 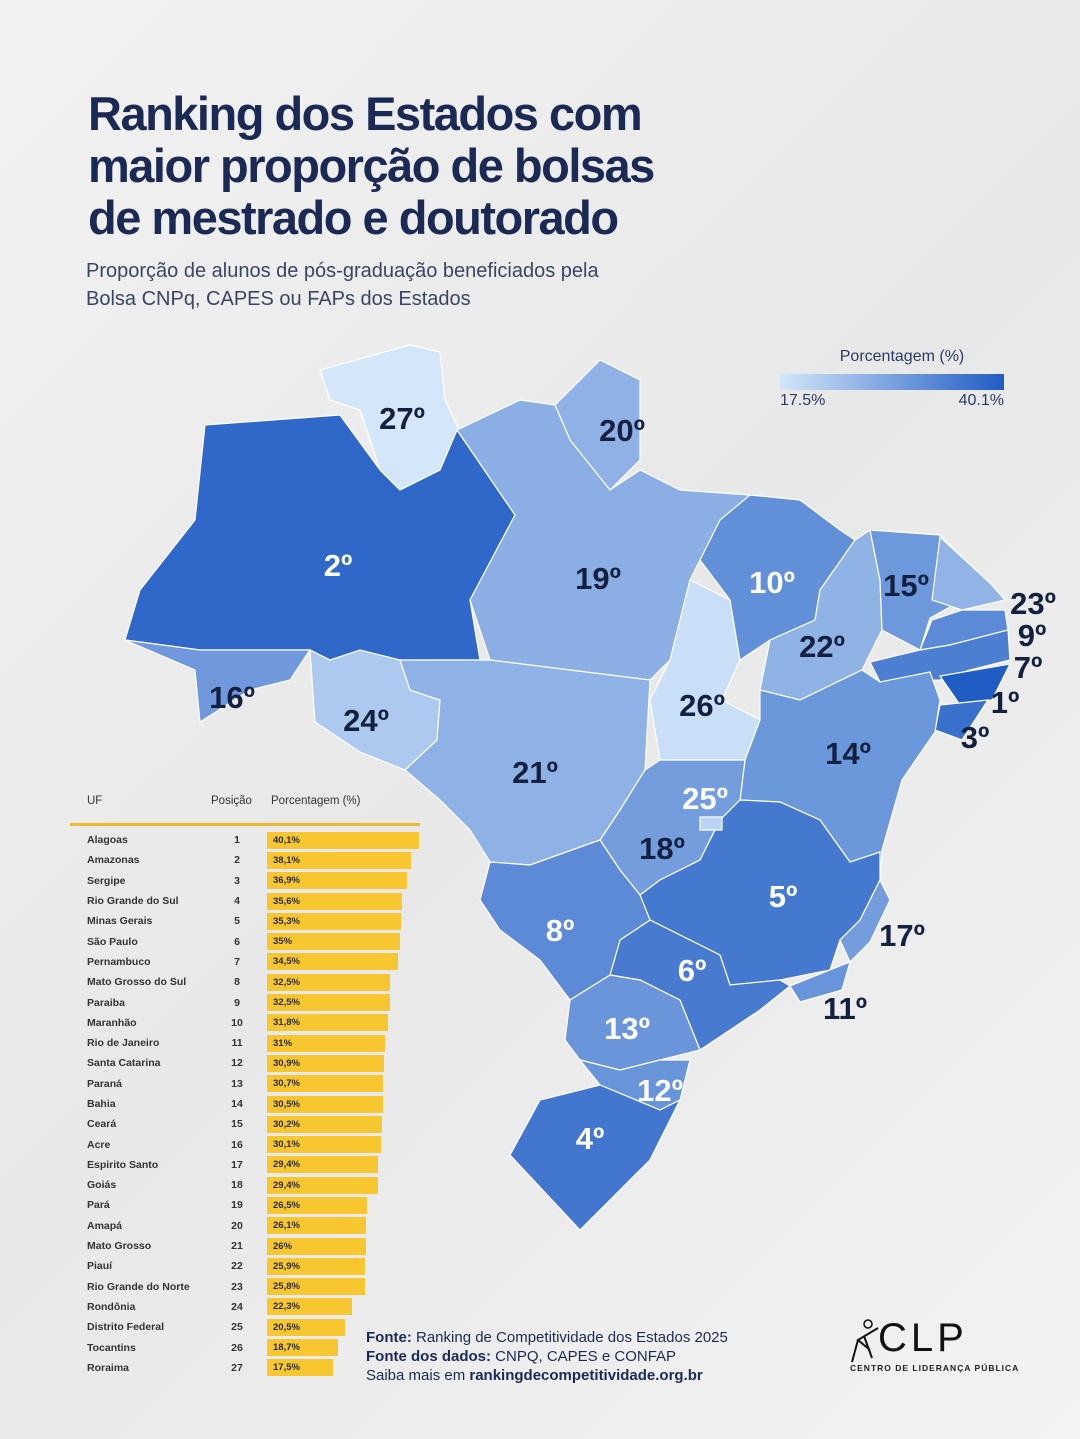 What do you see at coordinates (783, 896) in the screenshot?
I see `map-rank-label: 5º` at bounding box center [783, 896].